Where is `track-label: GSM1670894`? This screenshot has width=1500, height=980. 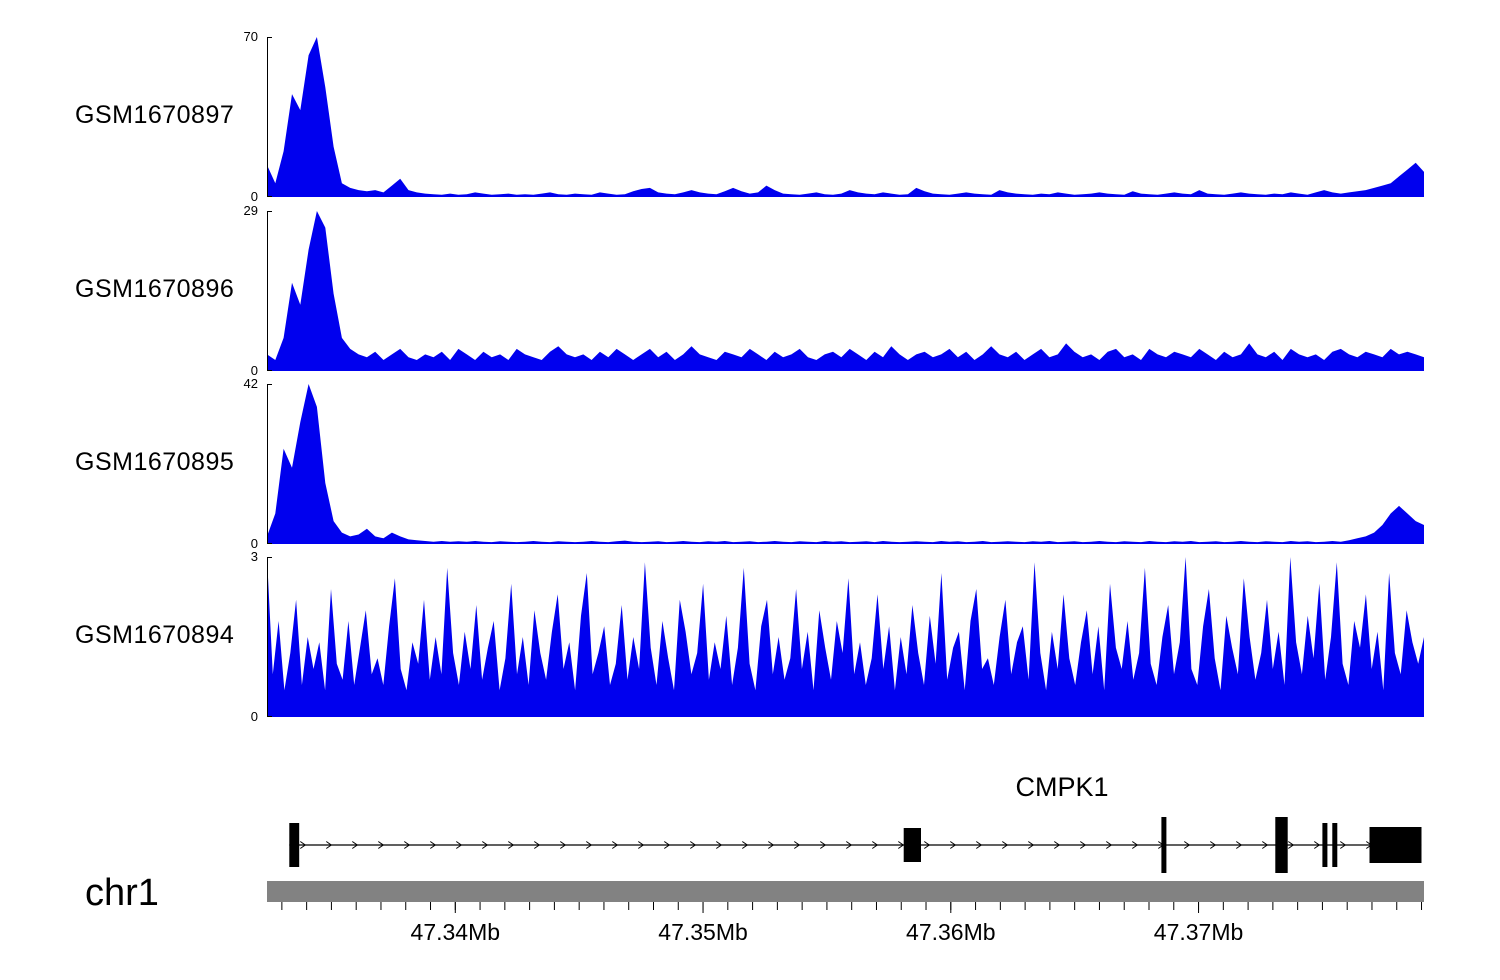
track-label: GSM1670894 is located at coordinates (155, 635).